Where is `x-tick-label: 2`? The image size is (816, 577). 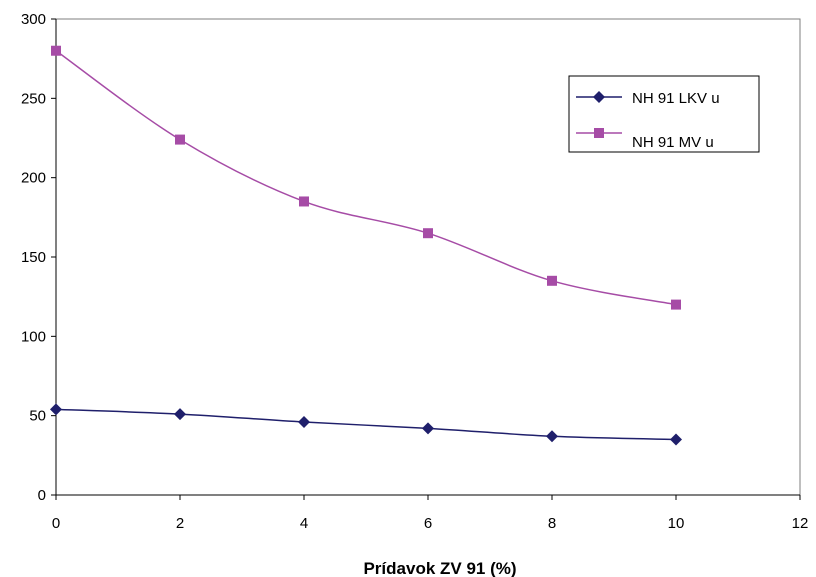 x-tick-label: 2 is located at coordinates (180, 523).